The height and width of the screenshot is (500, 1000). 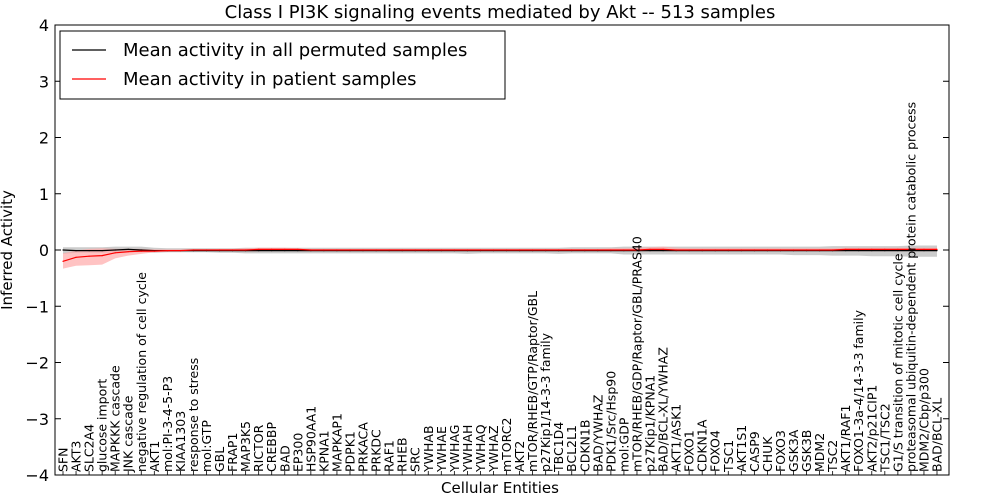 I want to click on x-tick-label: AKT2, so click(x=519, y=456).